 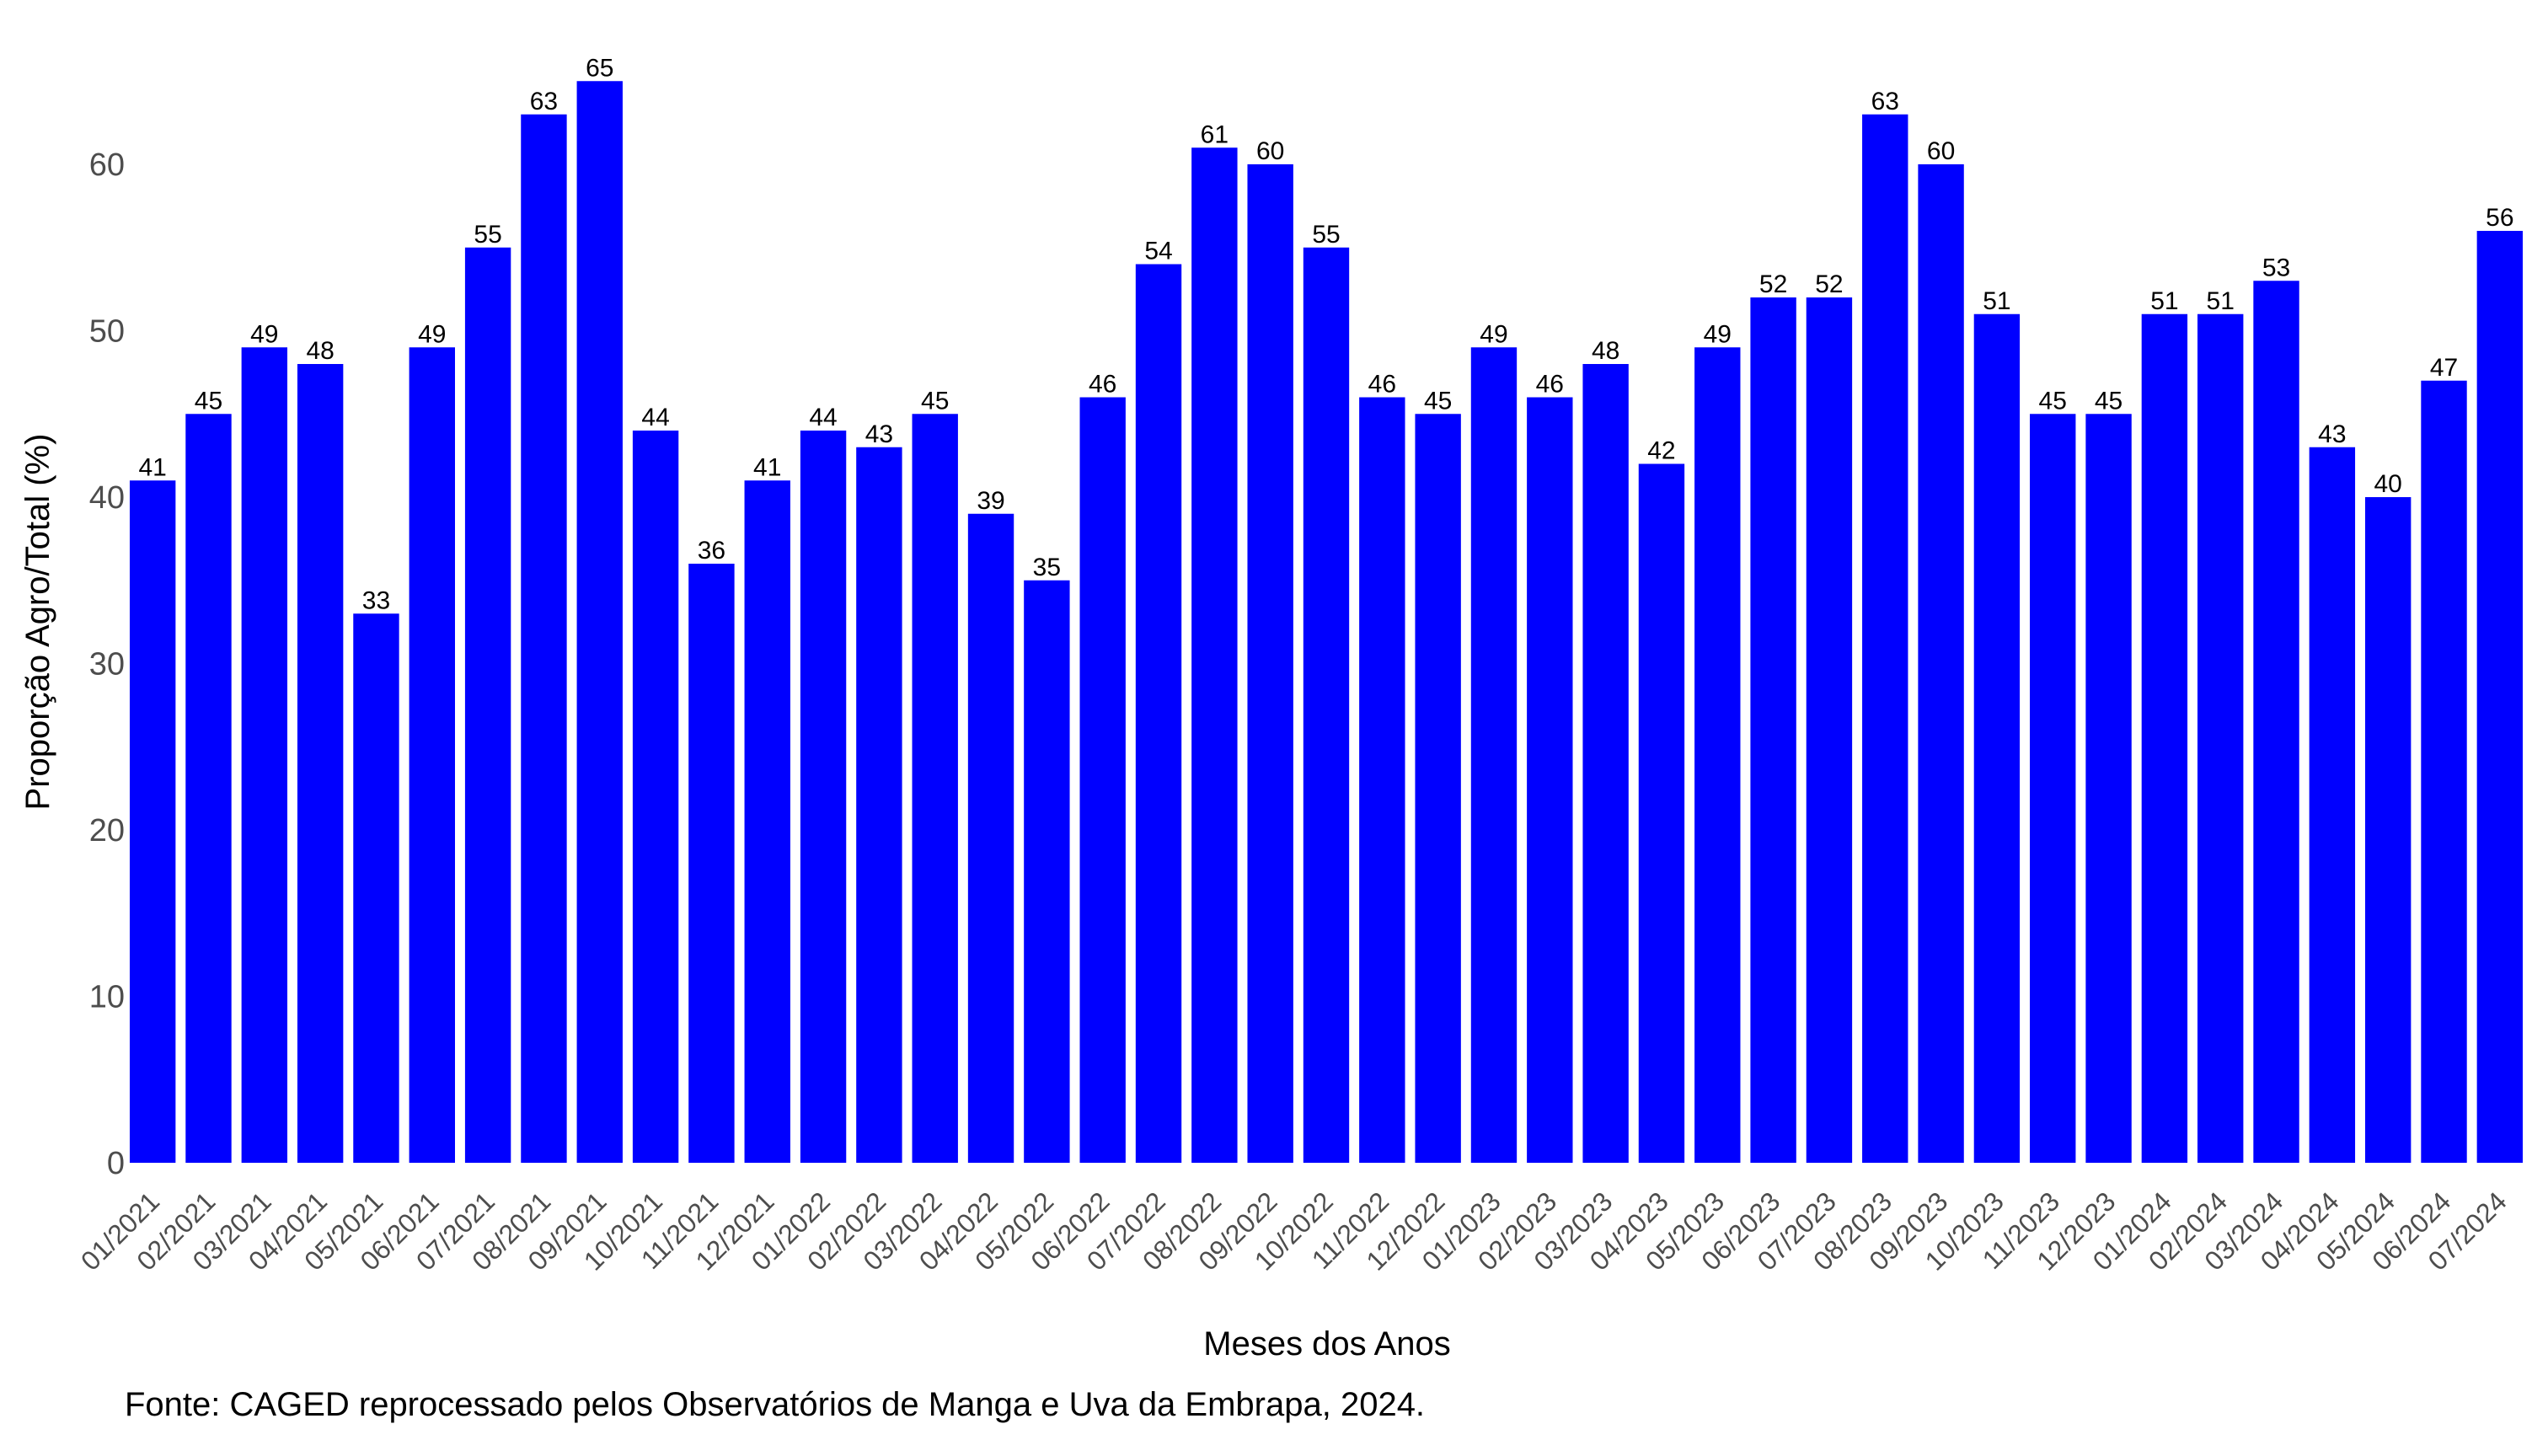 I want to click on bar-01-2022, so click(x=823, y=797).